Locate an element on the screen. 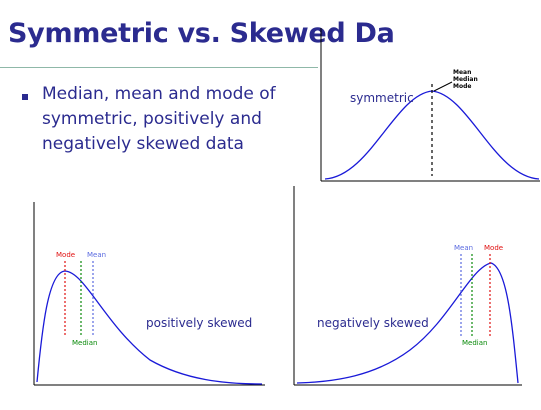  bullet-square-icon is located at coordinates (25, 97).